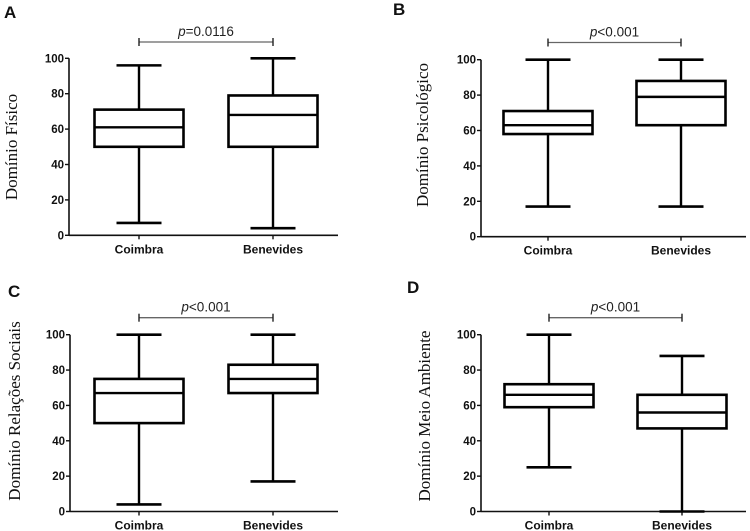 The height and width of the screenshot is (531, 750). What do you see at coordinates (10, 12) in the screenshot?
I see `panel-letter: A` at bounding box center [10, 12].